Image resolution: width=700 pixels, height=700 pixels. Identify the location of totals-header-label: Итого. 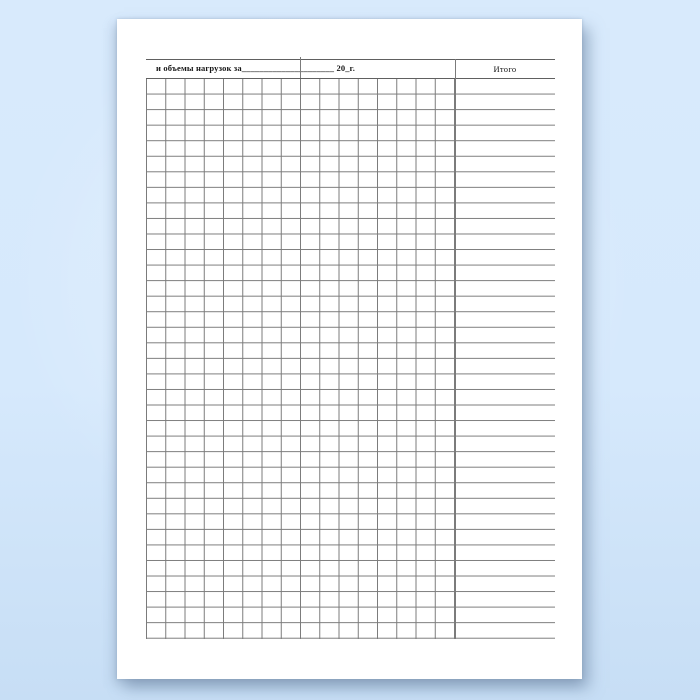
(505, 69).